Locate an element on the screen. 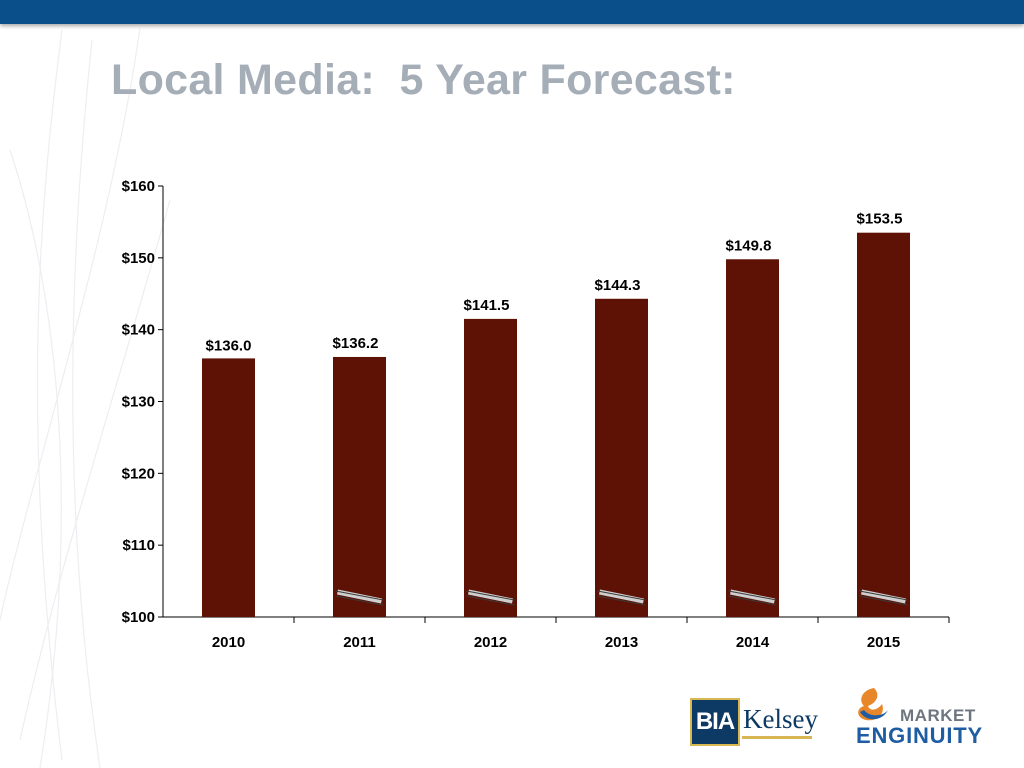 The width and height of the screenshot is (1024, 768). enginuity-swirl-icon is located at coordinates (873, 704).